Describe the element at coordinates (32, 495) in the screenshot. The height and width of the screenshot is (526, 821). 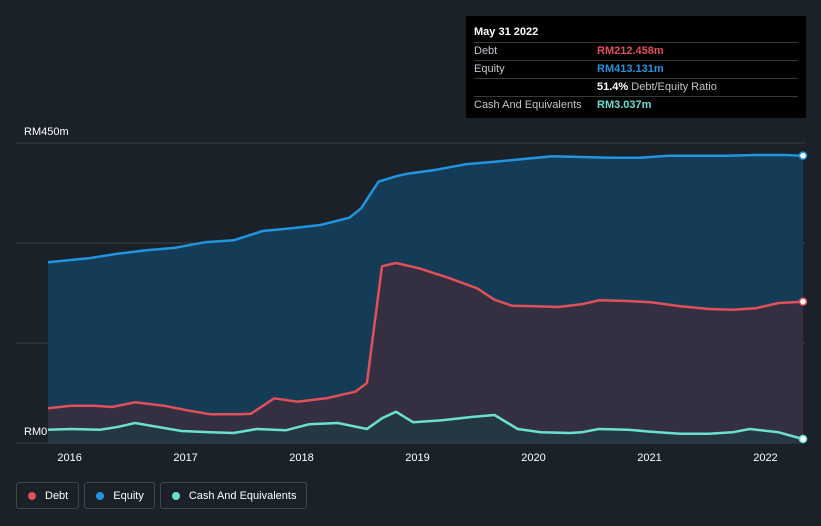
I see `debt-dot-icon` at that location.